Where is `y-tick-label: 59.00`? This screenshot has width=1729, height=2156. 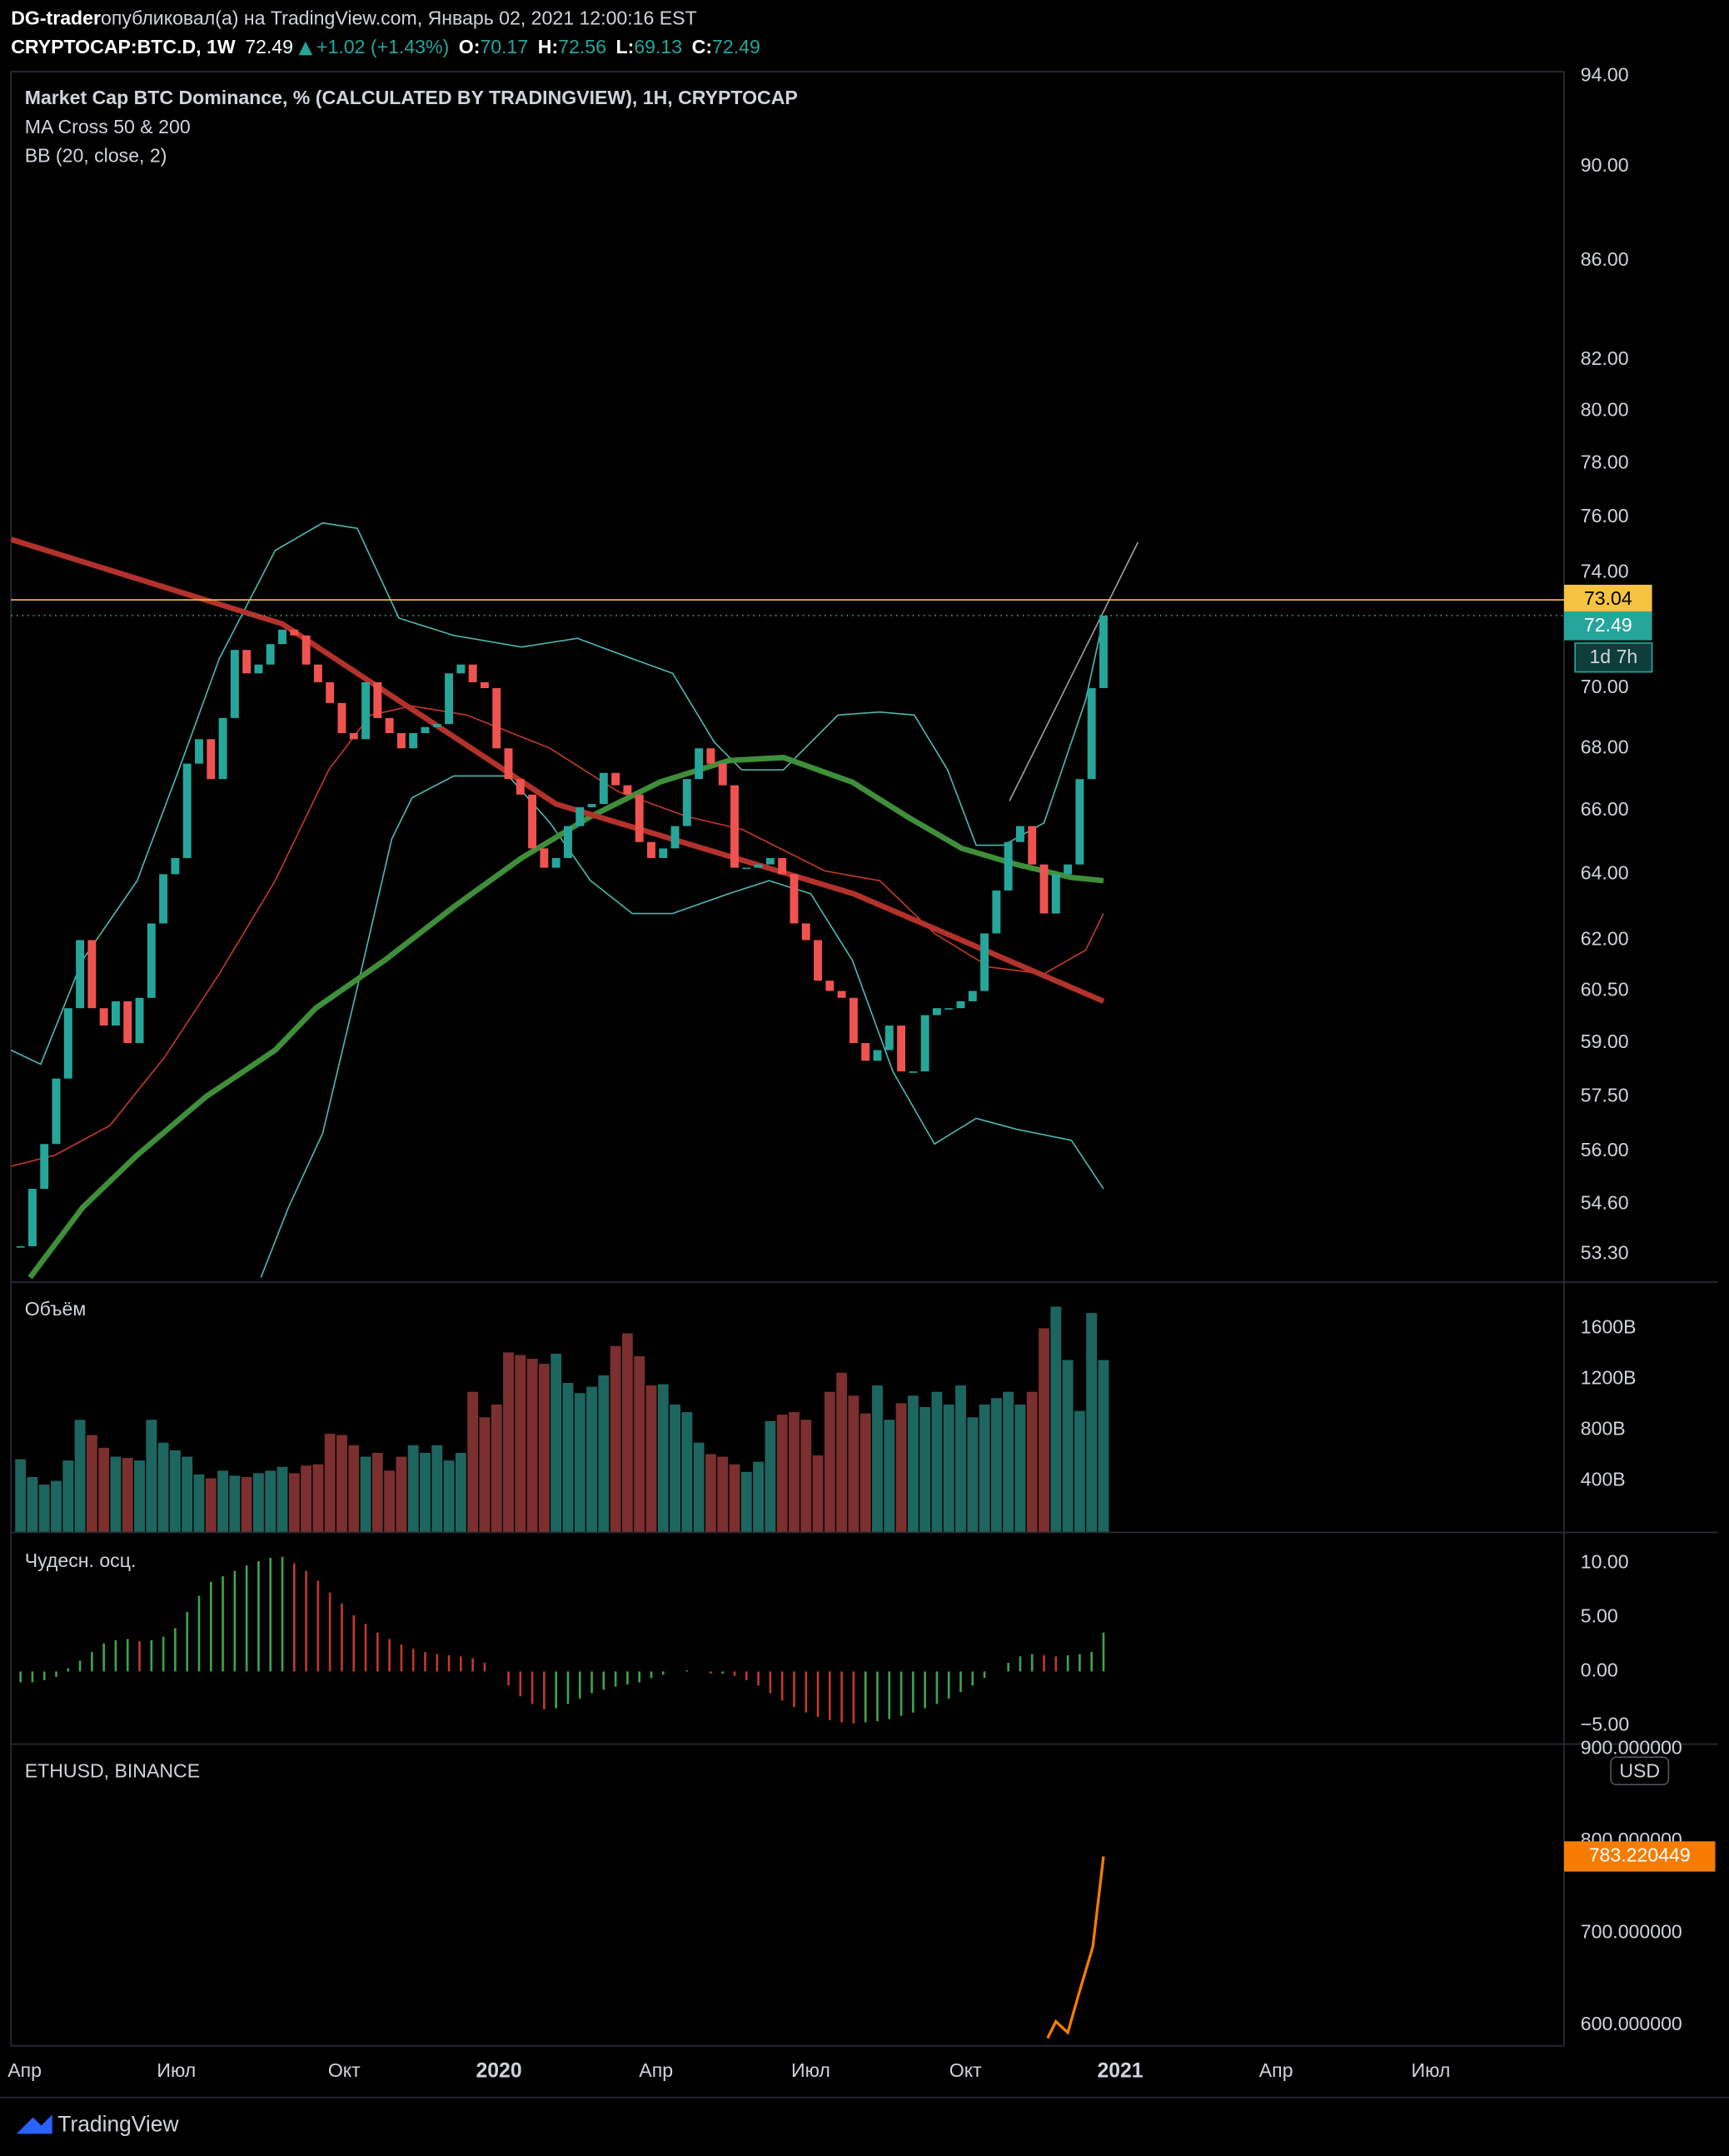
y-tick-label: 59.00 is located at coordinates (1605, 1041).